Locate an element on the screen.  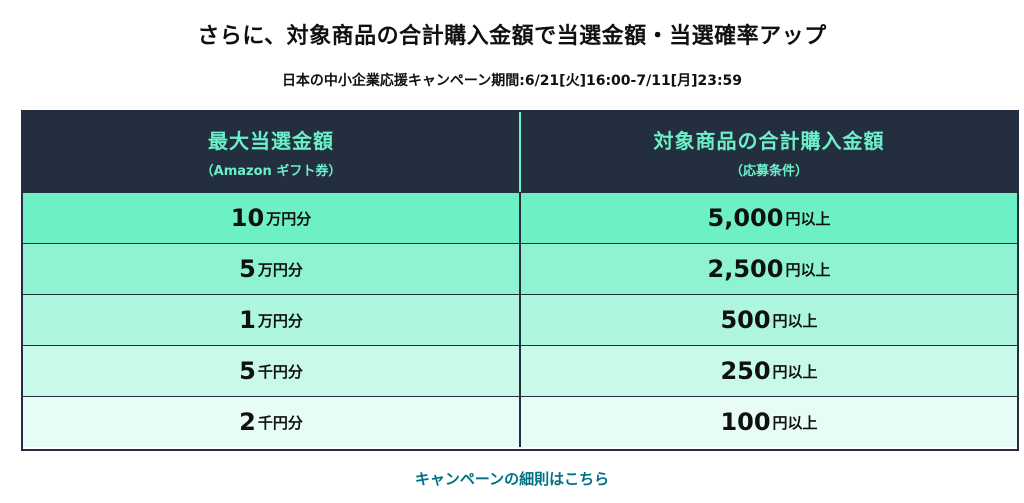
page-title: さらに、対象商品の合計購入金額で当選金額・当選確率アップ is located at coordinates (512, 36).